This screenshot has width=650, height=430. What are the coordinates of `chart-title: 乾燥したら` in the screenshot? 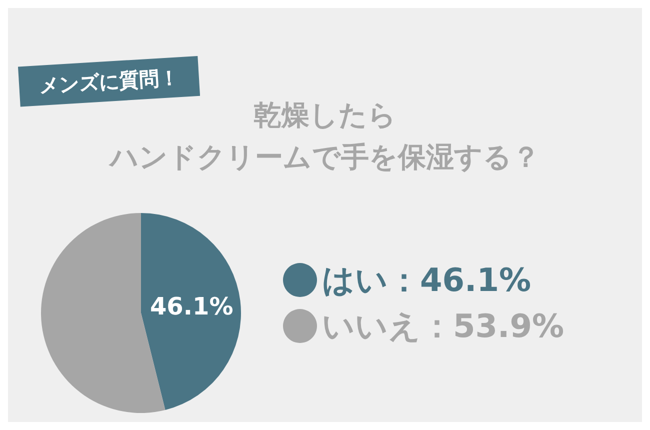 It's located at (325, 115).